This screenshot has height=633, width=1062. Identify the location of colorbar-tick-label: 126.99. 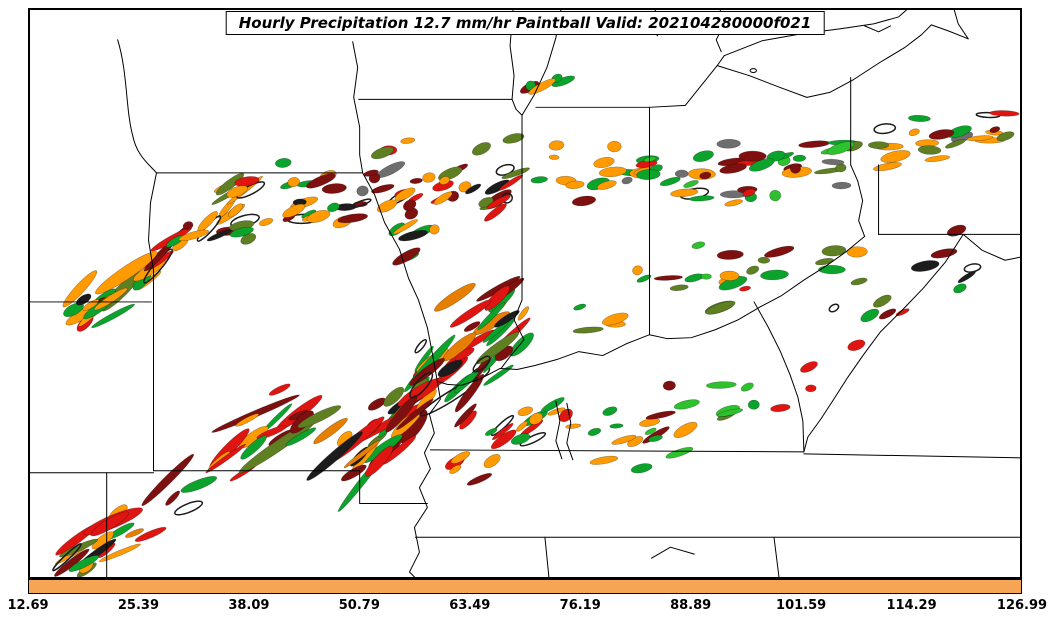
(1022, 605).